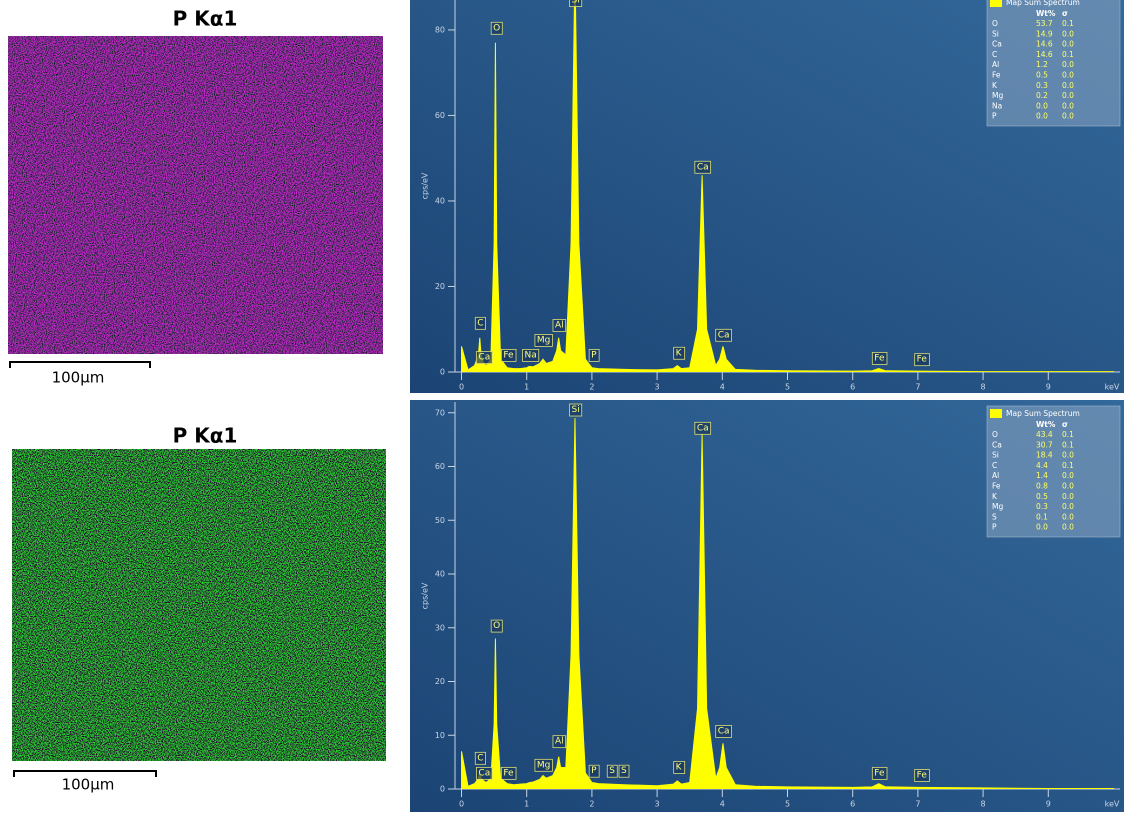 This screenshot has height=816, width=1124. Describe the element at coordinates (996, 3) in the screenshot. I see `legend-swatch` at that location.